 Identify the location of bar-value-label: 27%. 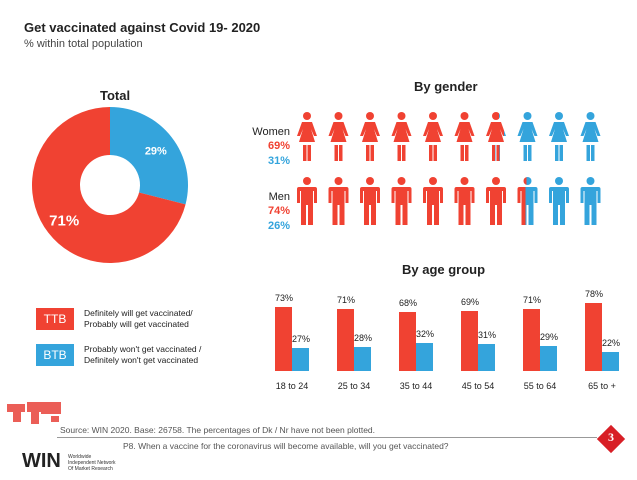
(300, 338).